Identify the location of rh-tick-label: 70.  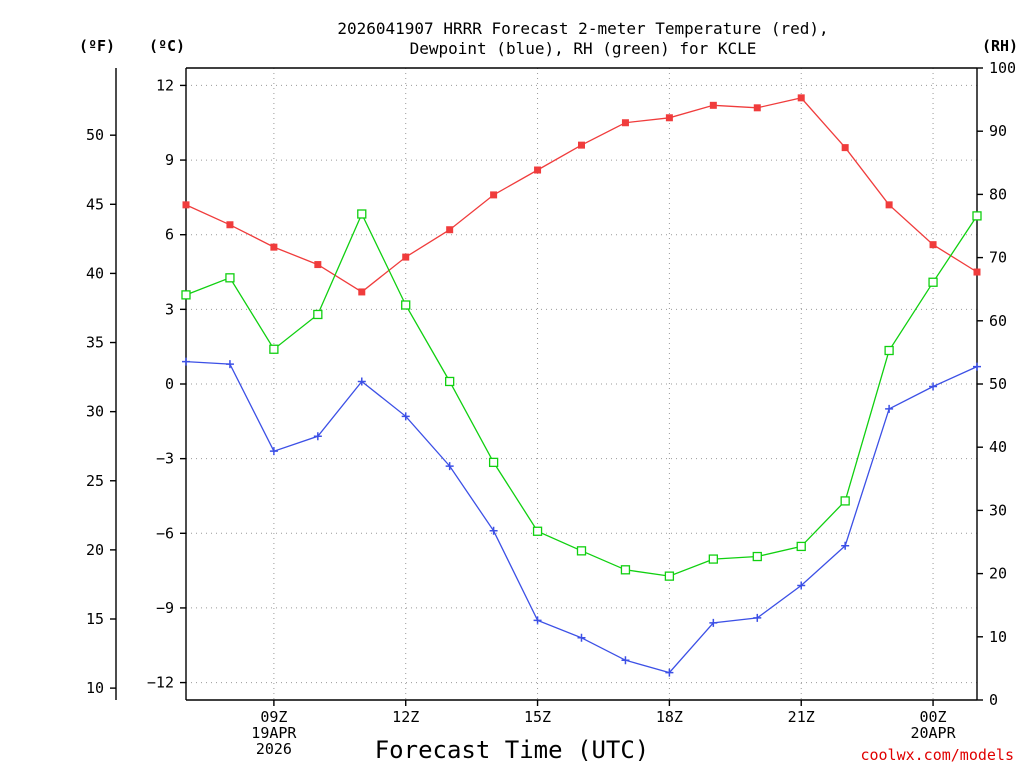
(998, 258).